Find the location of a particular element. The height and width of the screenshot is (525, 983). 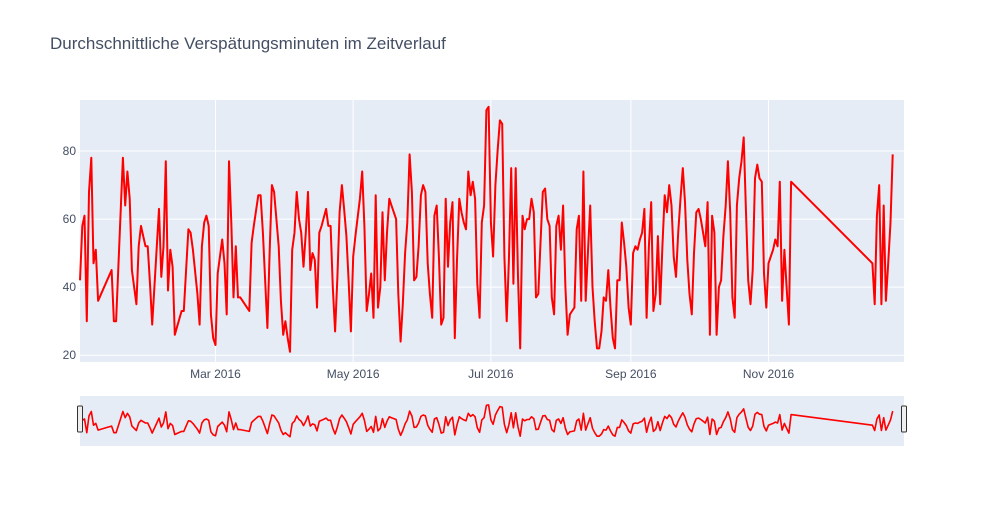

x-axis-ticks: Mar 2016 May 2016 Jul 2016 Sep 2016 Nov 2016 is located at coordinates (492, 374).